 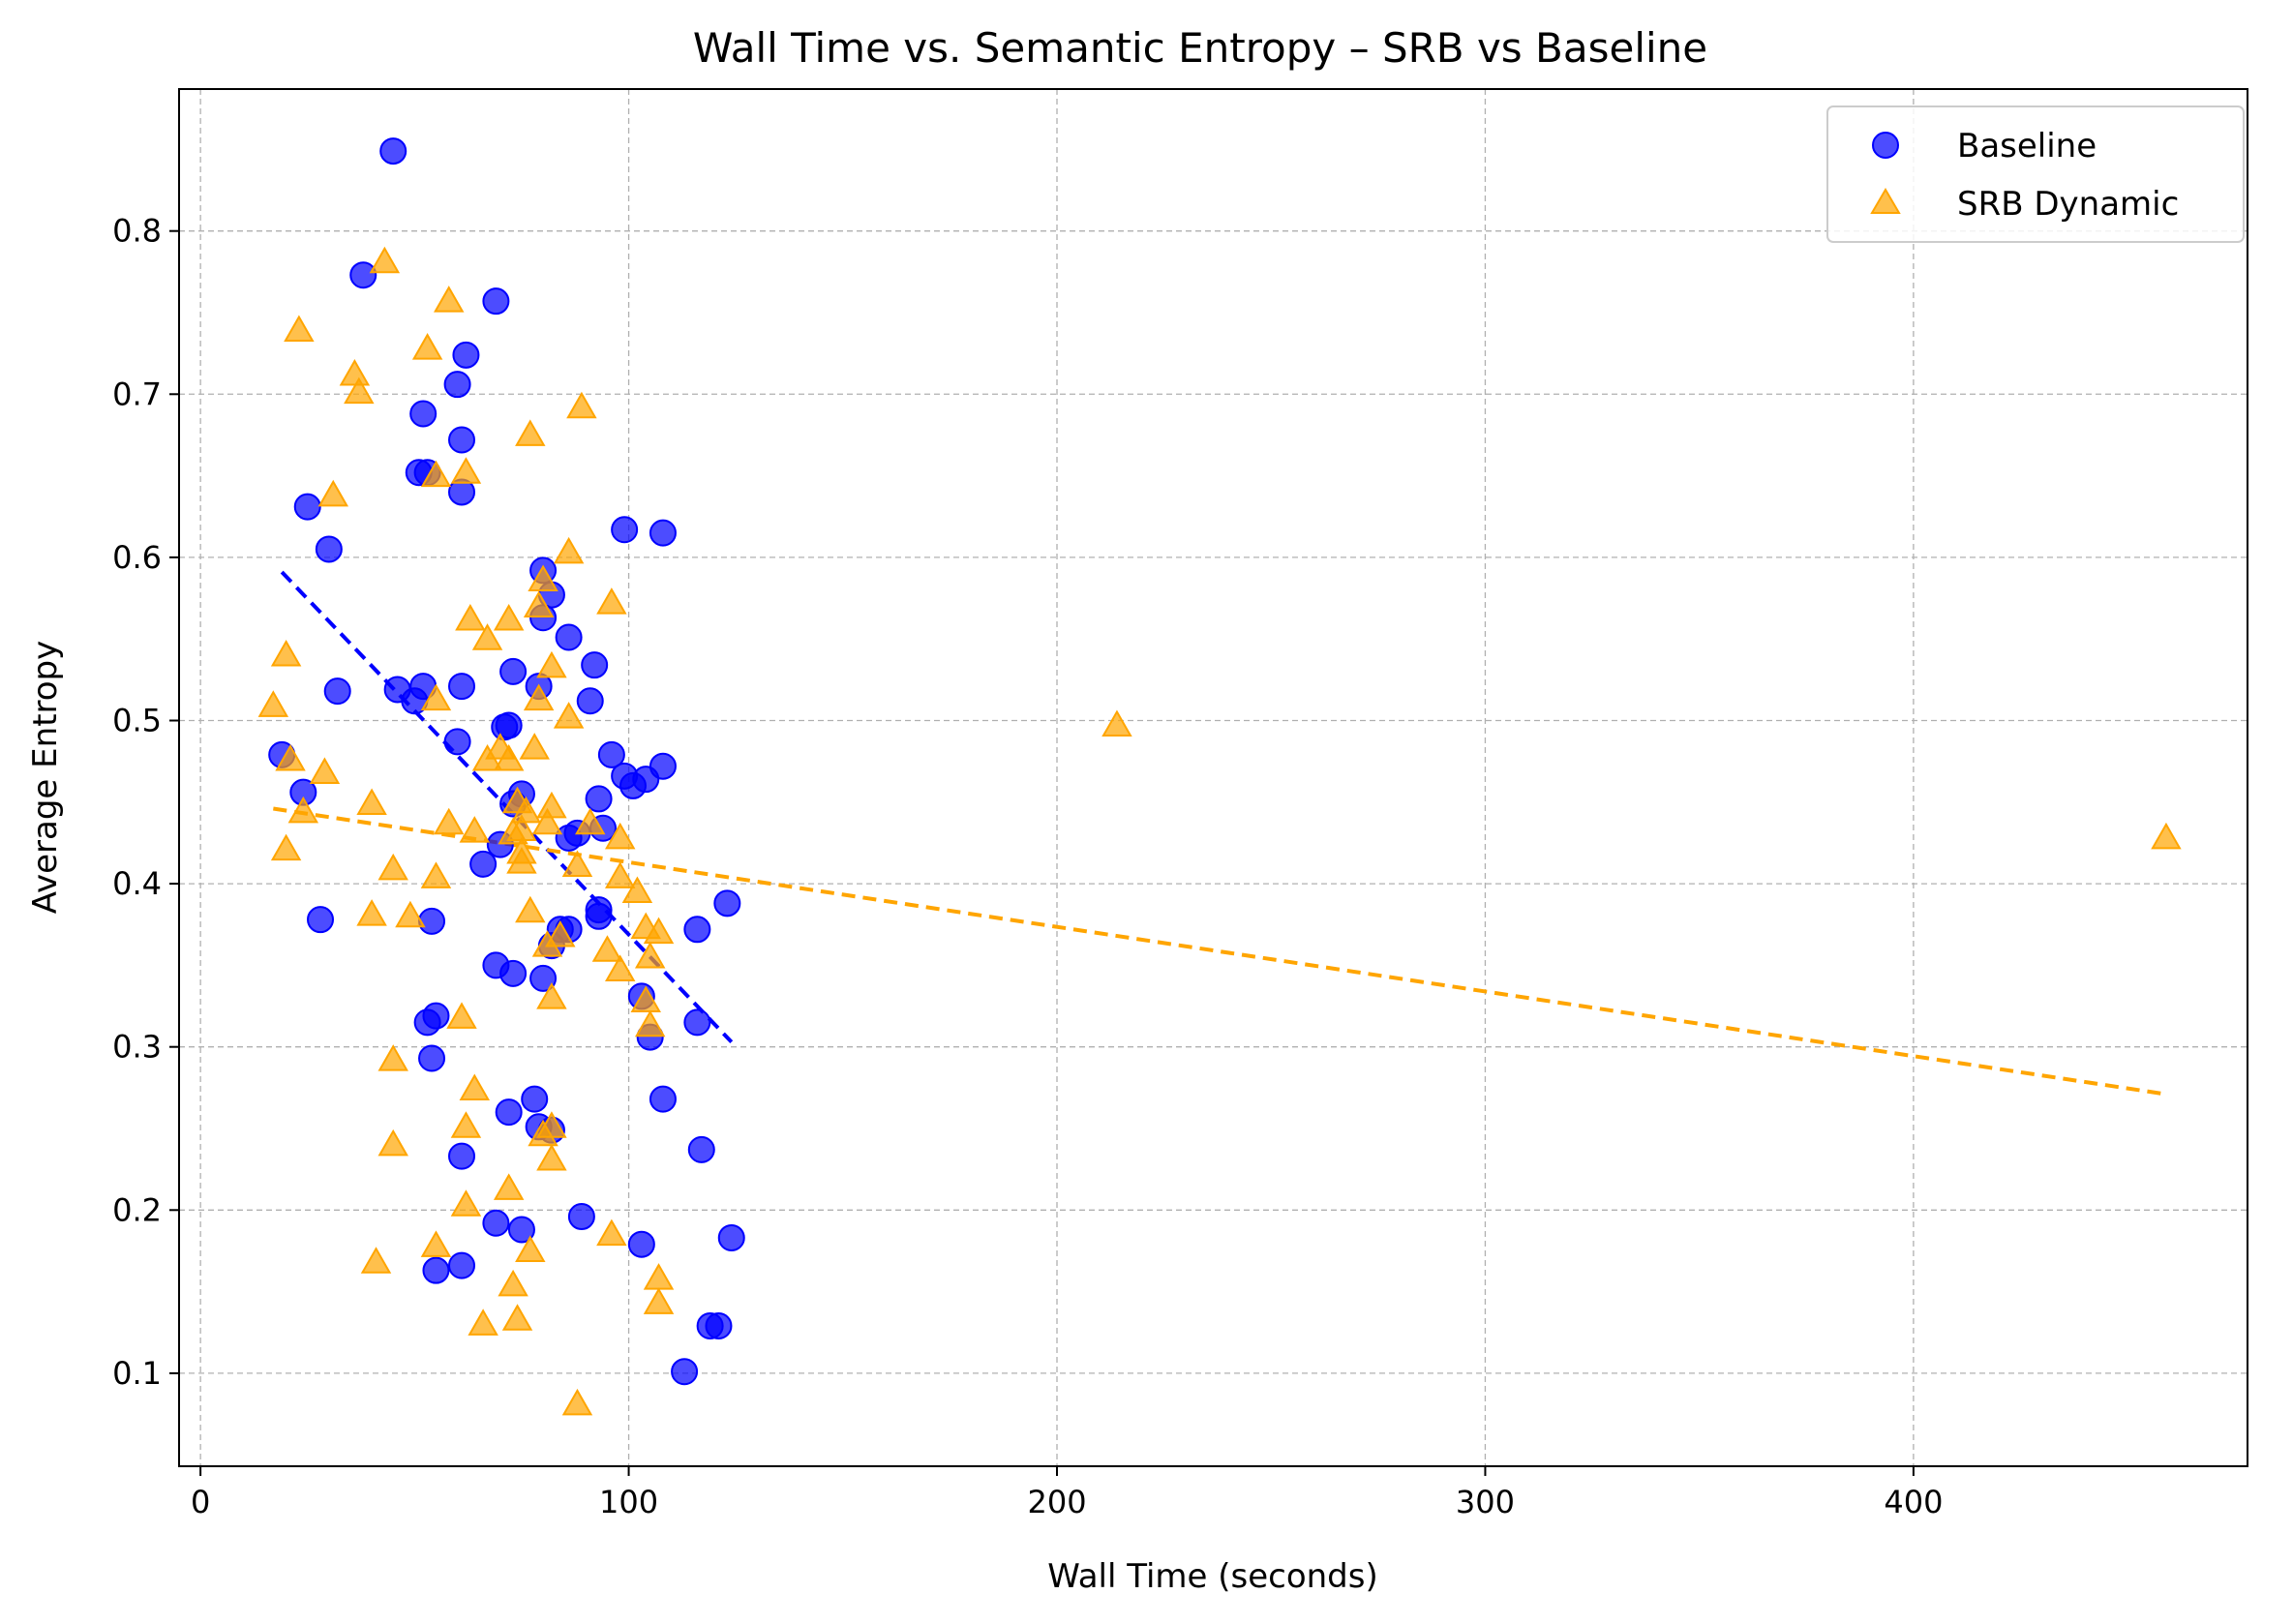 What do you see at coordinates (1056, 1502) in the screenshot?
I see `x-tick-label: 200` at bounding box center [1056, 1502].